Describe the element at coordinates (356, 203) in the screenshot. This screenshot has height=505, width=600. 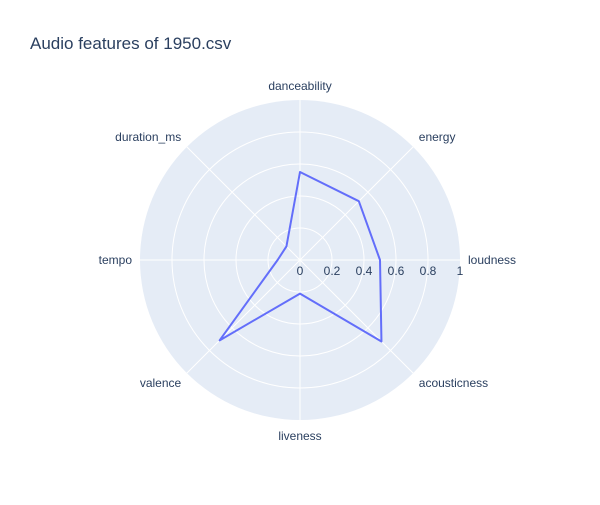
I see `spoke-energy` at that location.